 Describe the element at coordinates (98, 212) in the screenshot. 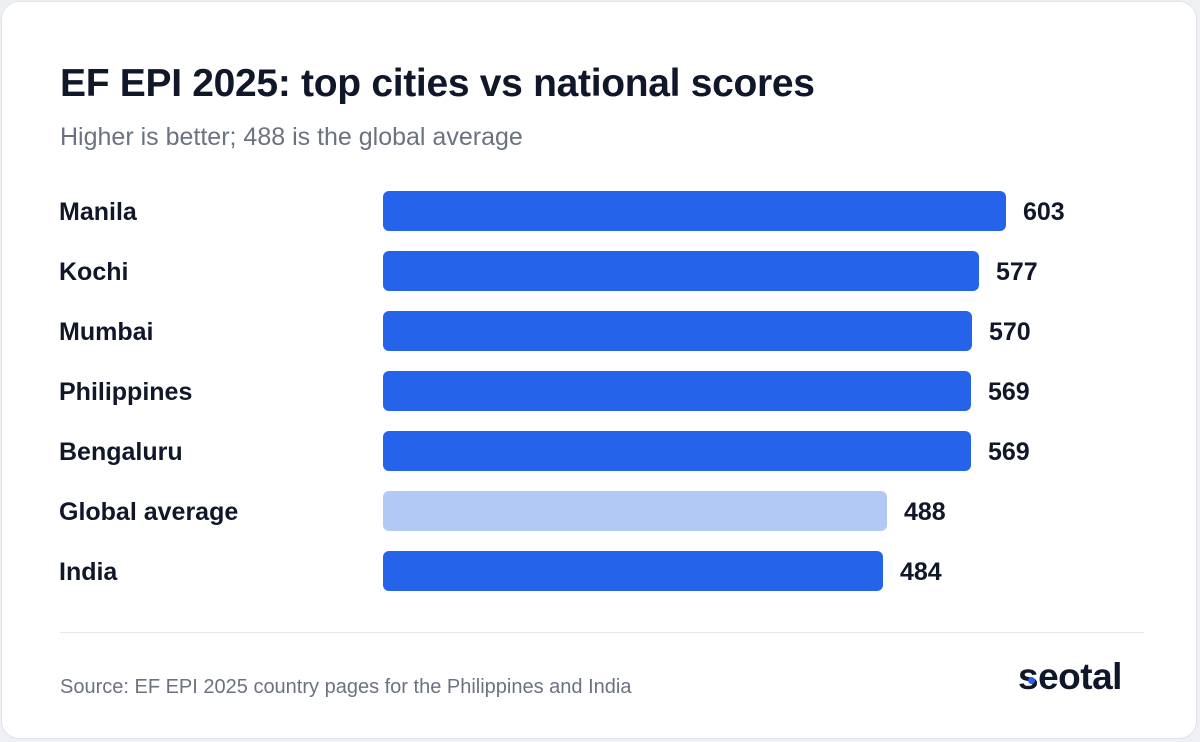

I see `category-label: Manila` at that location.